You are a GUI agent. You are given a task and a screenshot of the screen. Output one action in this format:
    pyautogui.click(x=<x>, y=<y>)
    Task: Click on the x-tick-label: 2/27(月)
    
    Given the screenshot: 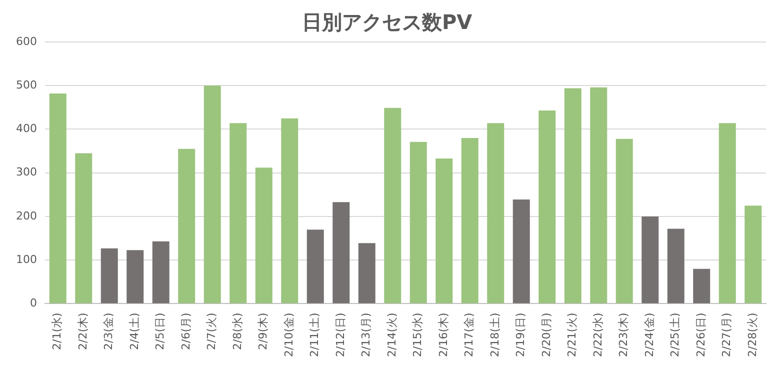 What is the action you would take?
    pyautogui.click(x=727, y=335)
    